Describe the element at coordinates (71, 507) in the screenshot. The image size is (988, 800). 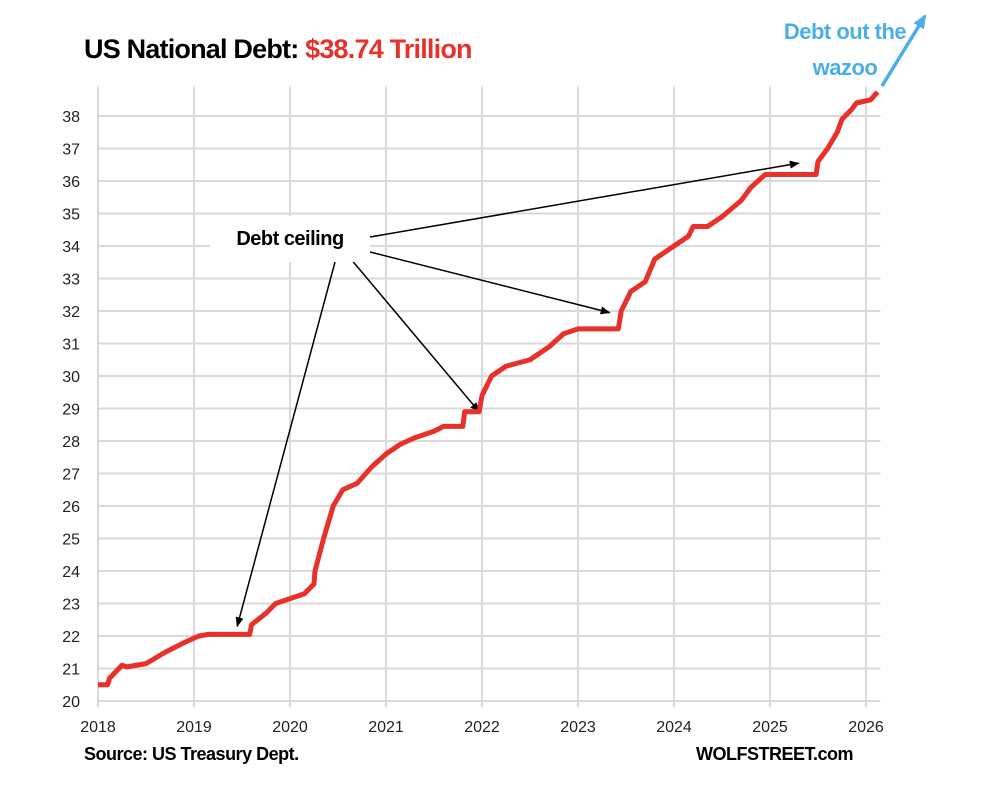
I see `y-tick-label: 26` at that location.